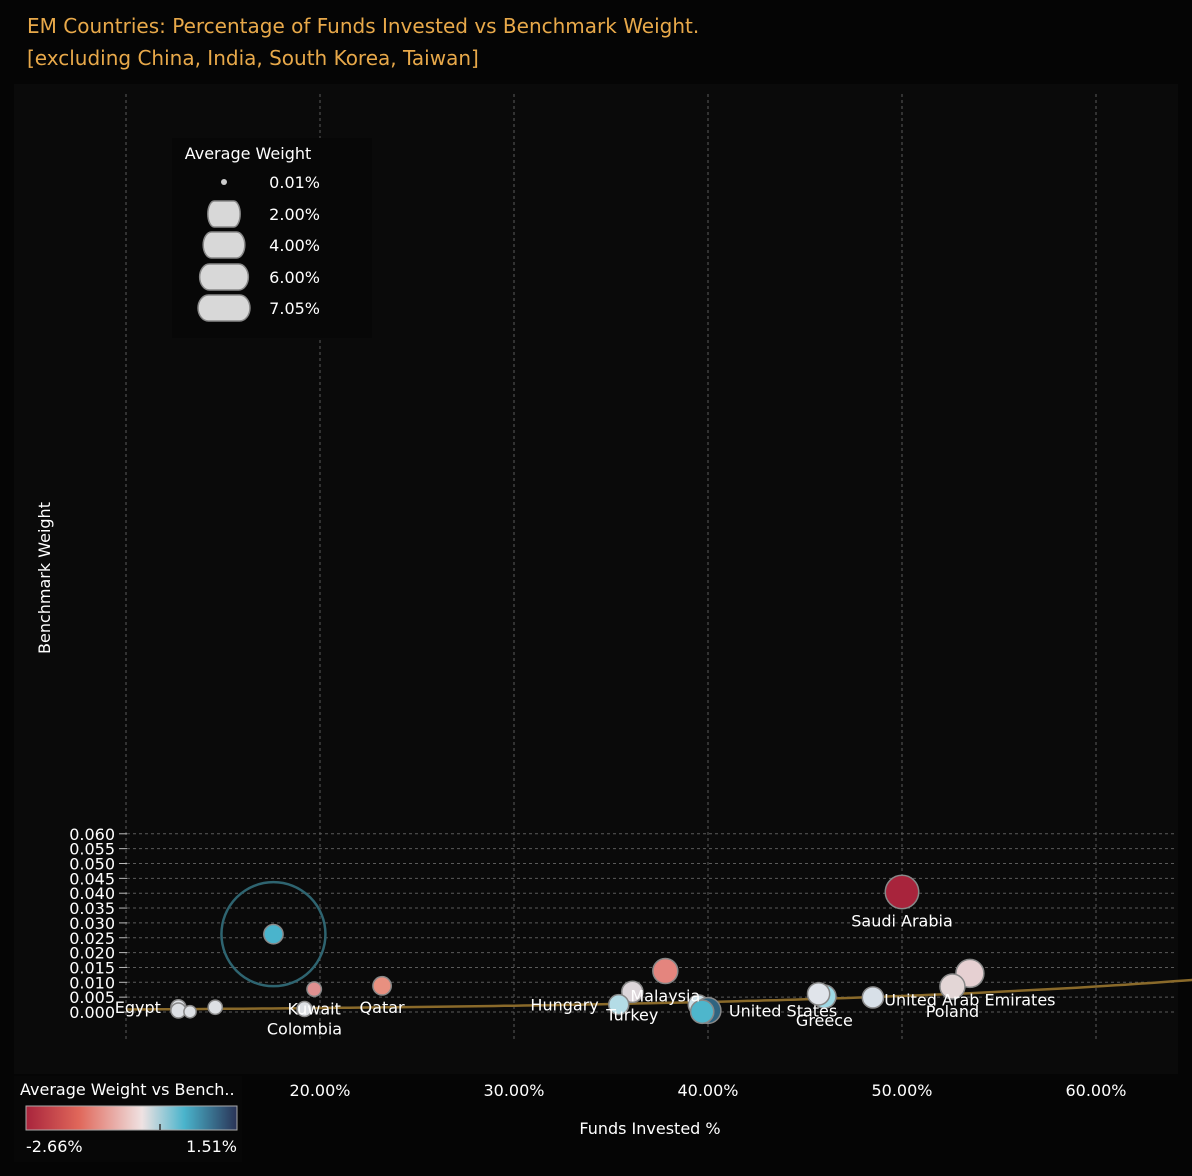  I want to click on fit-curve, so click(658, 994).